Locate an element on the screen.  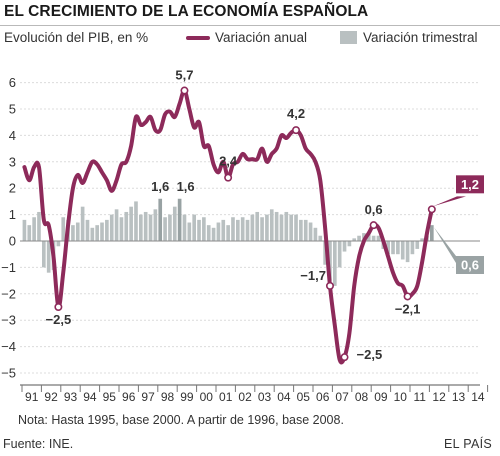
x-tick-label: 92 is located at coordinates (51, 397).